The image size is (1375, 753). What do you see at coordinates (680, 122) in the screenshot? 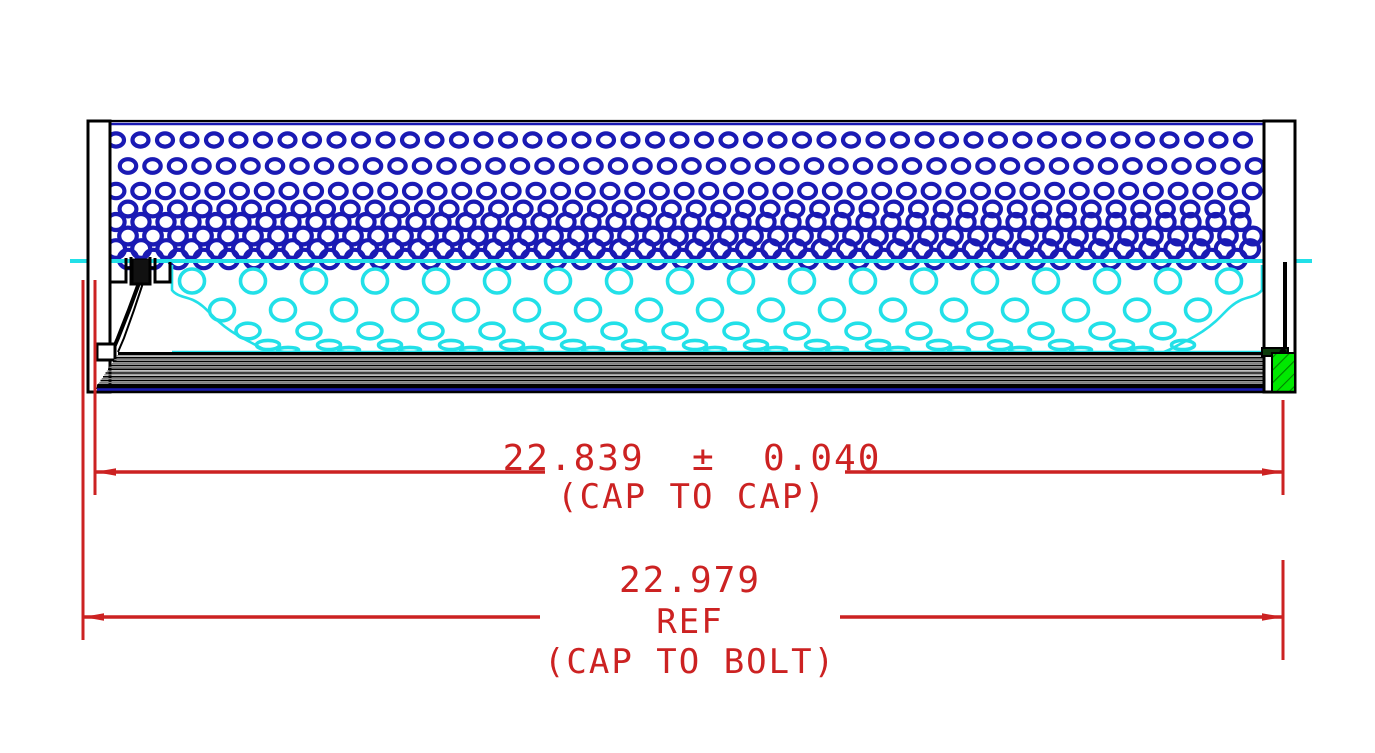
I see `filter-body-outline` at bounding box center [680, 122].